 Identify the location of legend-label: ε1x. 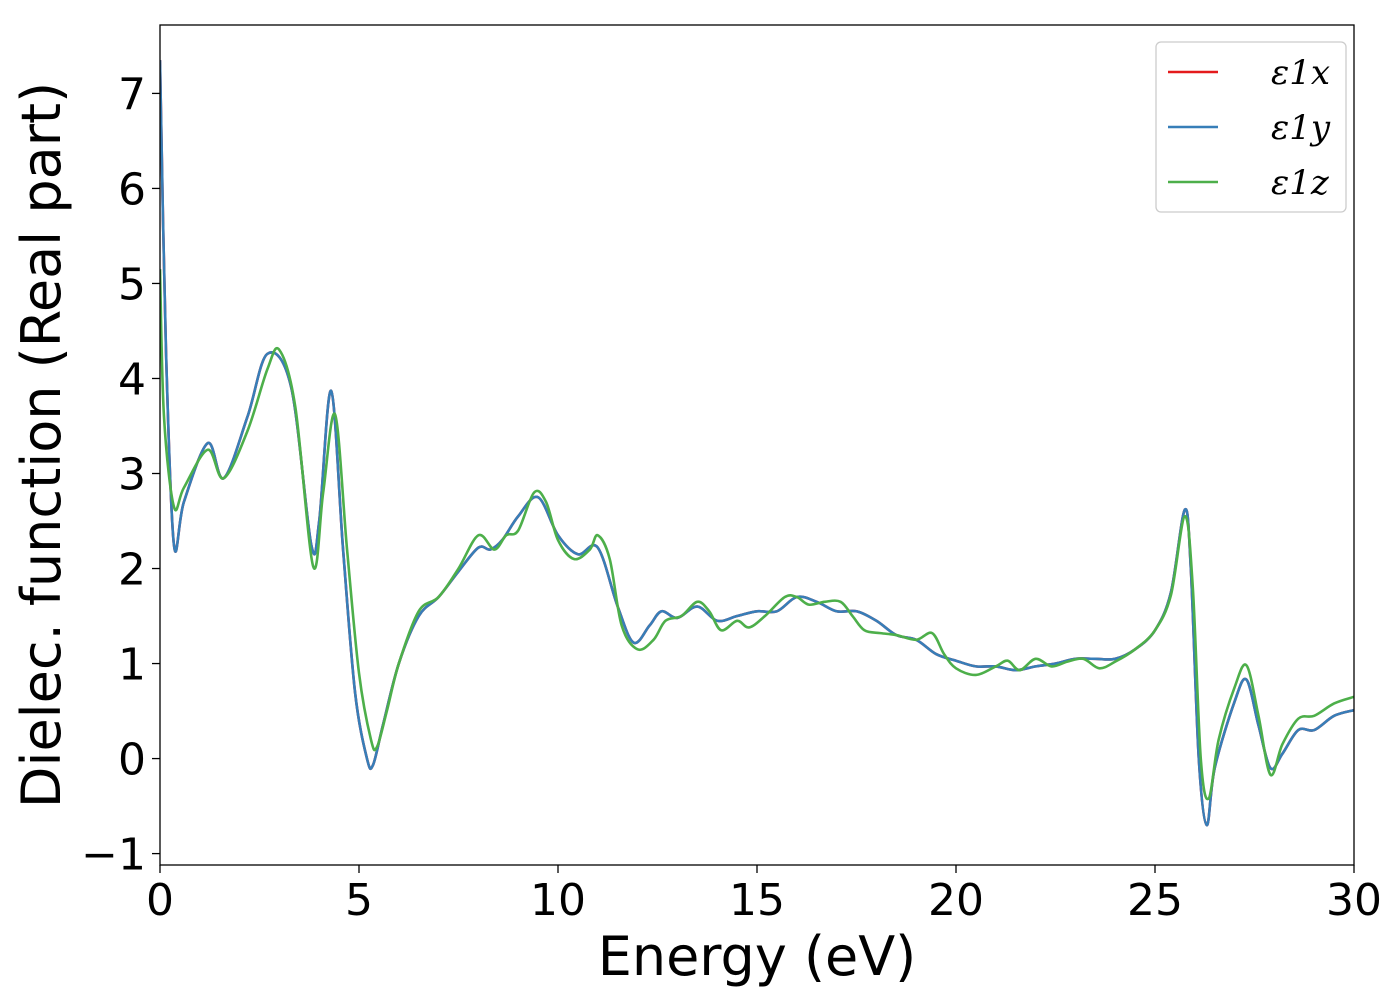
(1300, 73).